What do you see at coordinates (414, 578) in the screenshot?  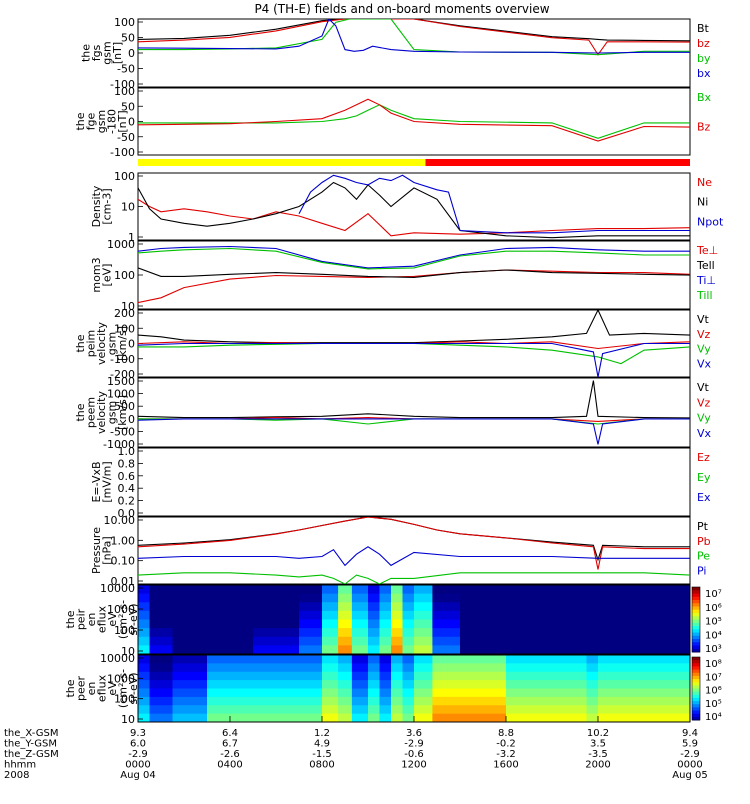 I see `series-line-Pe` at bounding box center [414, 578].